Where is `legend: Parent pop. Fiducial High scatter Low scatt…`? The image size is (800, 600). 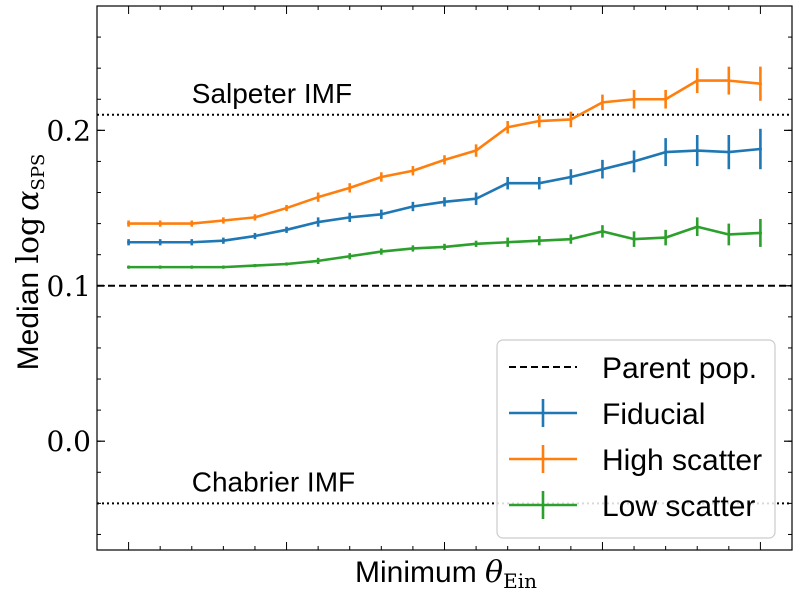
legend: Parent pop. Fiducial High scatter Low scatt… is located at coordinates (636, 439).